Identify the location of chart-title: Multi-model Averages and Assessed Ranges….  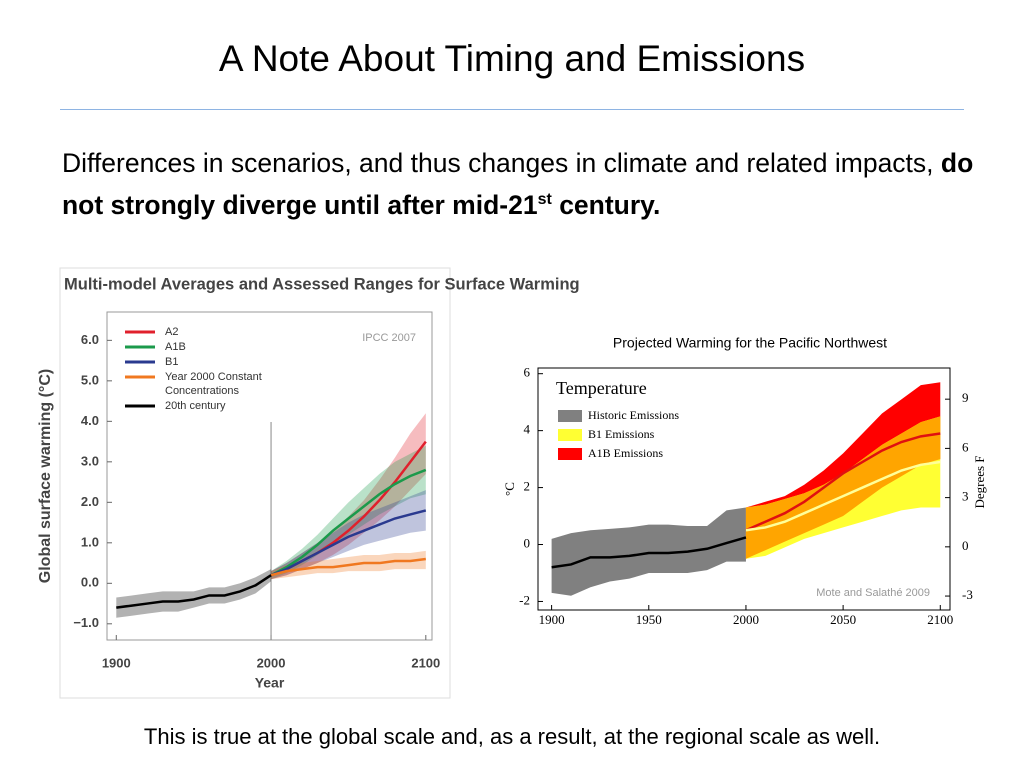
(322, 284).